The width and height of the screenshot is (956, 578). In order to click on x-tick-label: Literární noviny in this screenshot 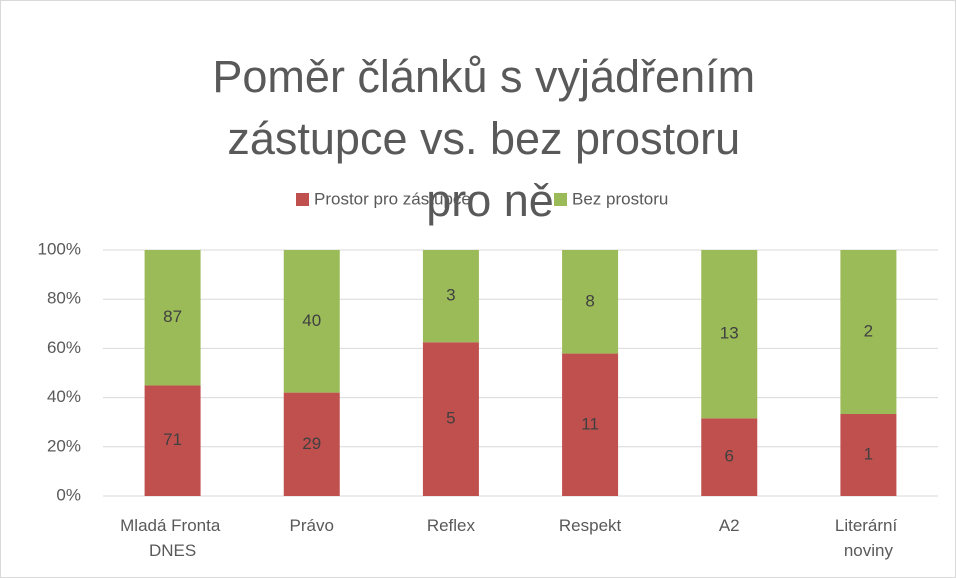, I will do `click(868, 538)`.